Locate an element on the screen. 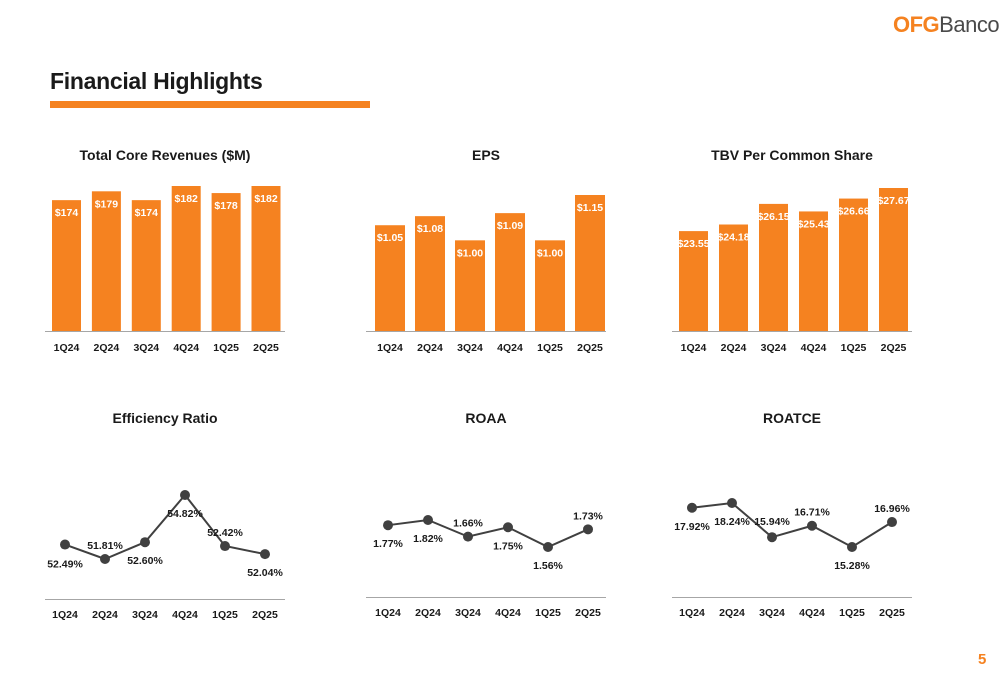 Image resolution: width=1000 pixels, height=685 pixels. bar-value-label: $27.67 is located at coordinates (893, 201).